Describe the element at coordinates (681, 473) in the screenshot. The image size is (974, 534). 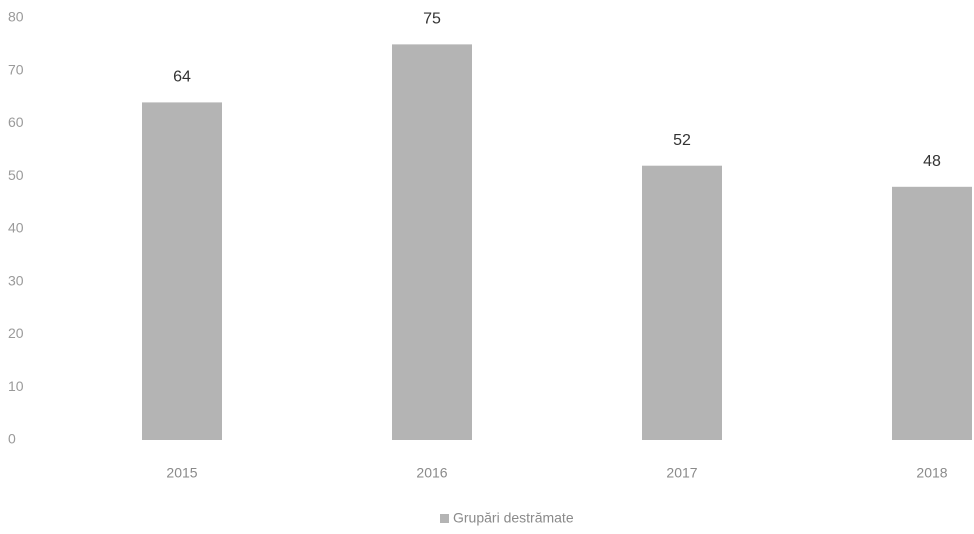
I see `x-tick-label: 2017` at that location.